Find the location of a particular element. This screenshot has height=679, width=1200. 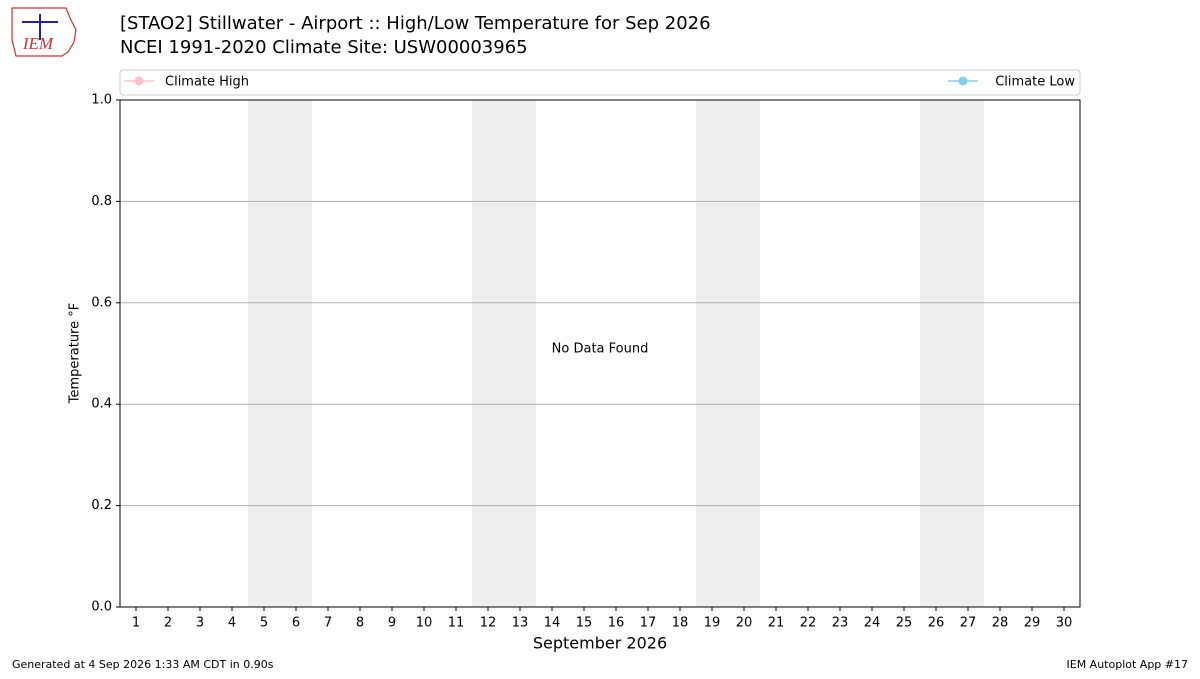

chart-subtitle: NCEI 1991-2020 Climate Site: USW00003965 is located at coordinates (324, 47).